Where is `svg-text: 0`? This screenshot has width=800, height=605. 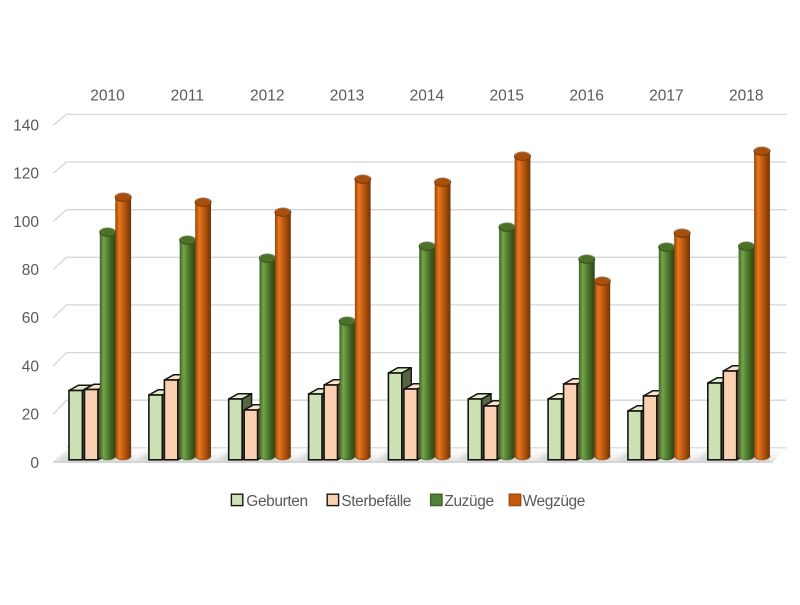
svg-text: 0 is located at coordinates (34, 463).